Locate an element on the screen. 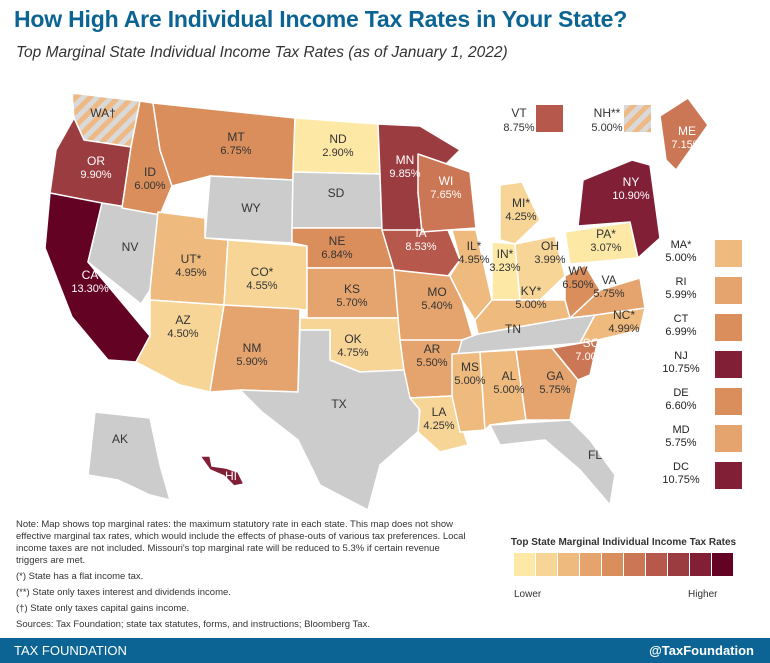 The width and height of the screenshot is (770, 663). state-rate-mo: 5.40% is located at coordinates (436, 306).